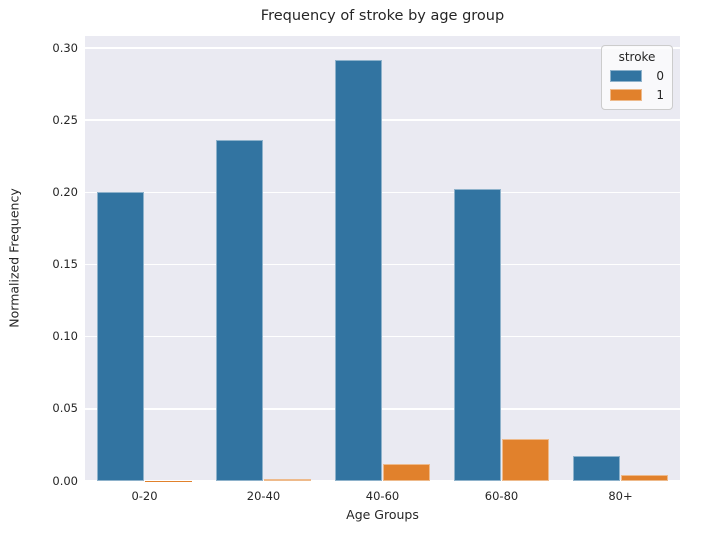 The height and width of the screenshot is (546, 728). Describe the element at coordinates (382, 16) in the screenshot. I see `chart-title: Frequency of stroke by age group` at that location.